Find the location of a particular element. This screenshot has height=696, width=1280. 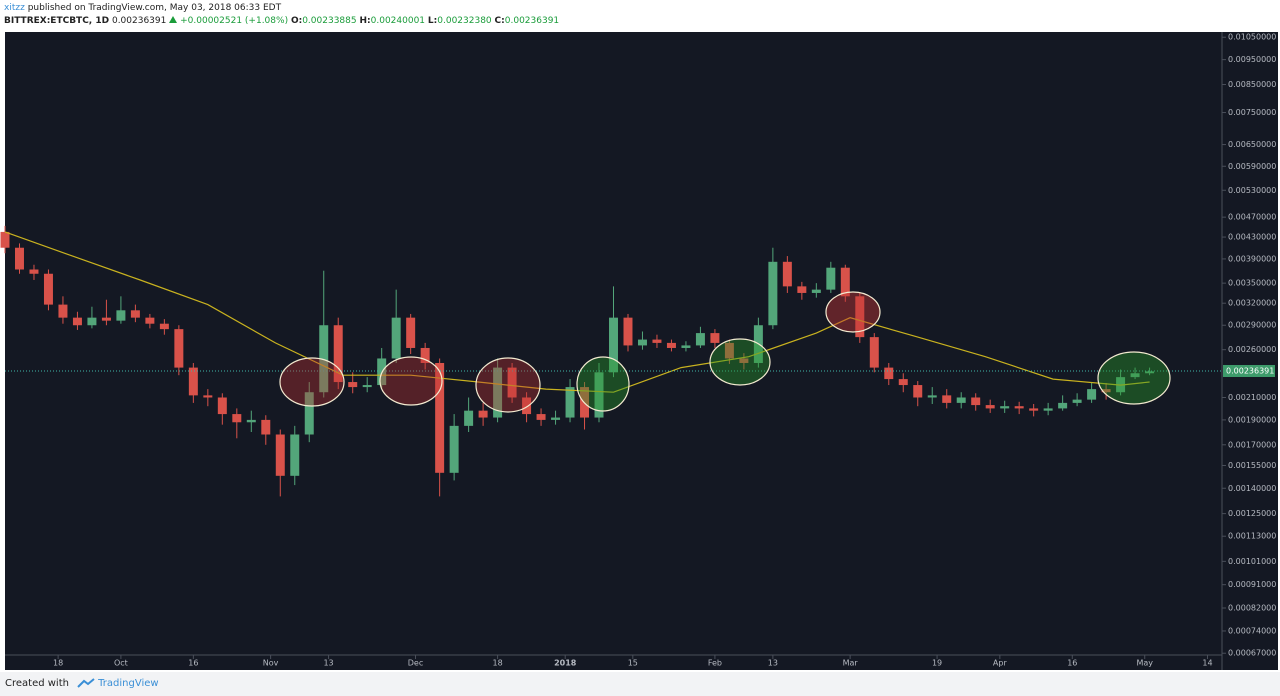

y-tick-label: 0.00113000 is located at coordinates (1252, 536).